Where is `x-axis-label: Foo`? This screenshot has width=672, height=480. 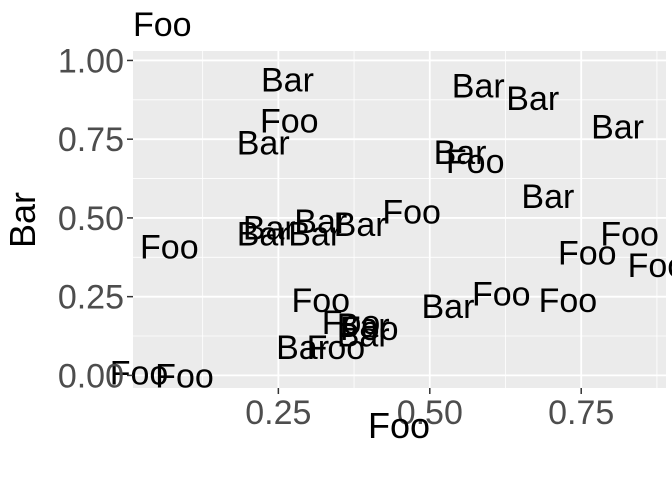
x-axis-label: Foo is located at coordinates (399, 425).